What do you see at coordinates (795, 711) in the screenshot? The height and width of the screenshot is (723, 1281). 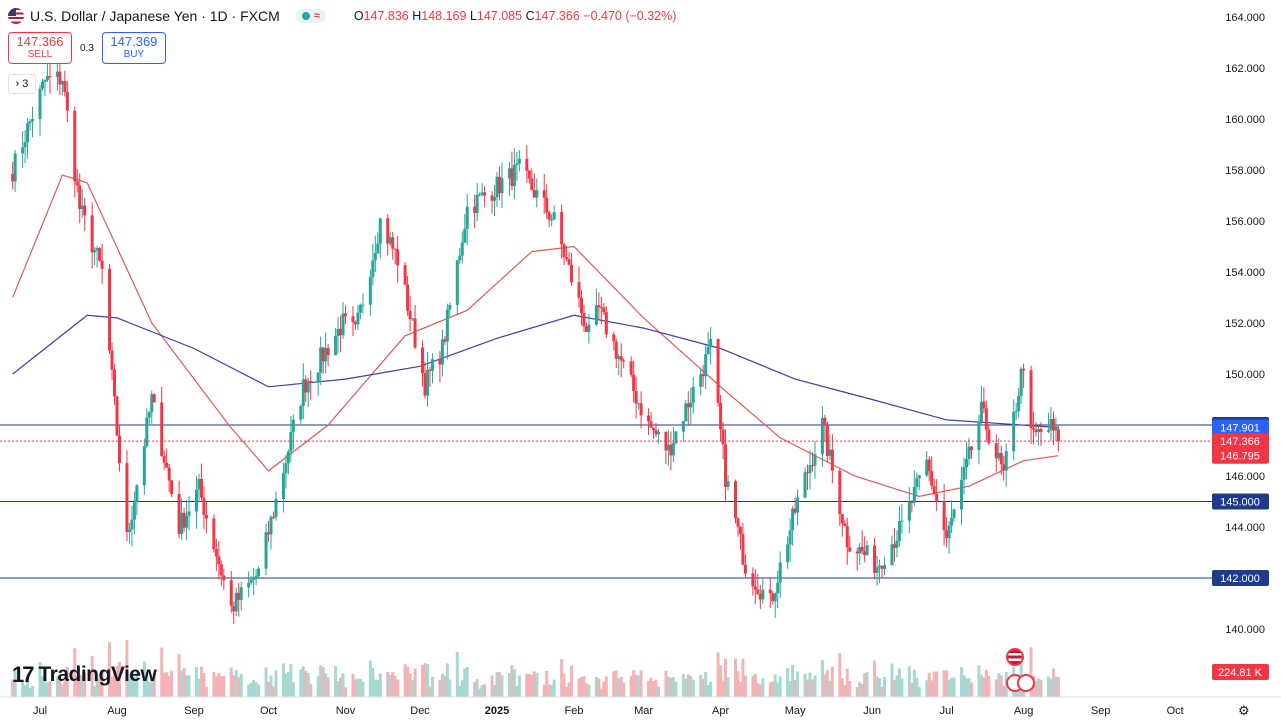 I see `x-tick-label: May` at bounding box center [795, 711].